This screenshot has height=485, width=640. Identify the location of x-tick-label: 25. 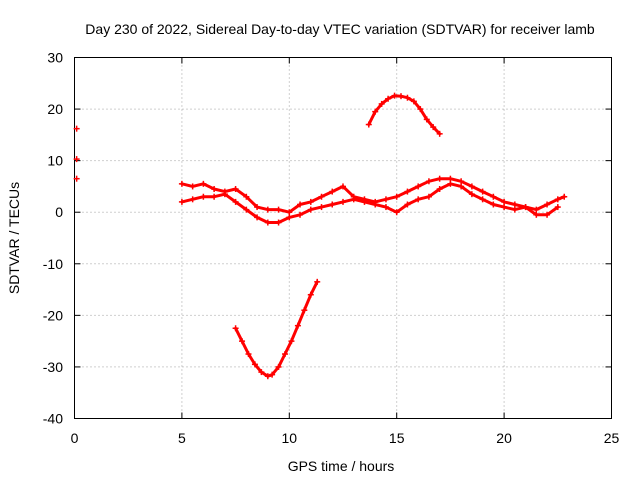
(612, 438).